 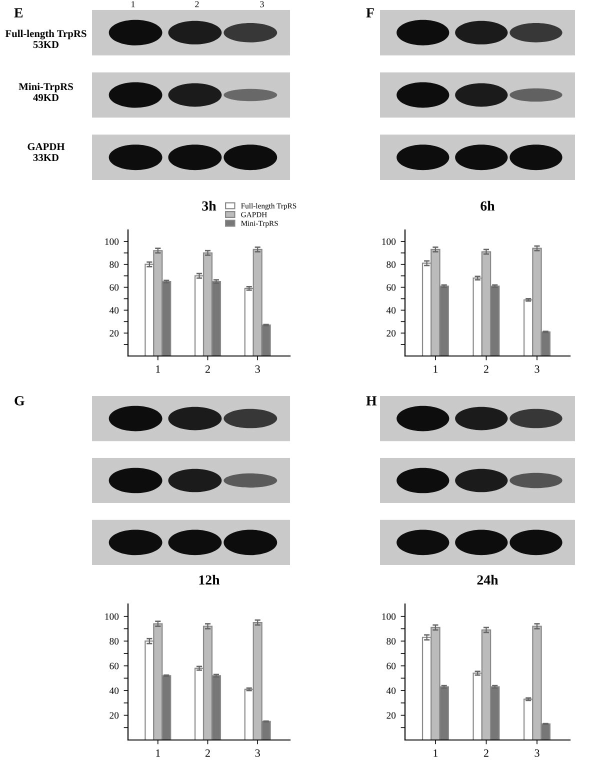 I want to click on chart-title: 24h, so click(x=487, y=579).